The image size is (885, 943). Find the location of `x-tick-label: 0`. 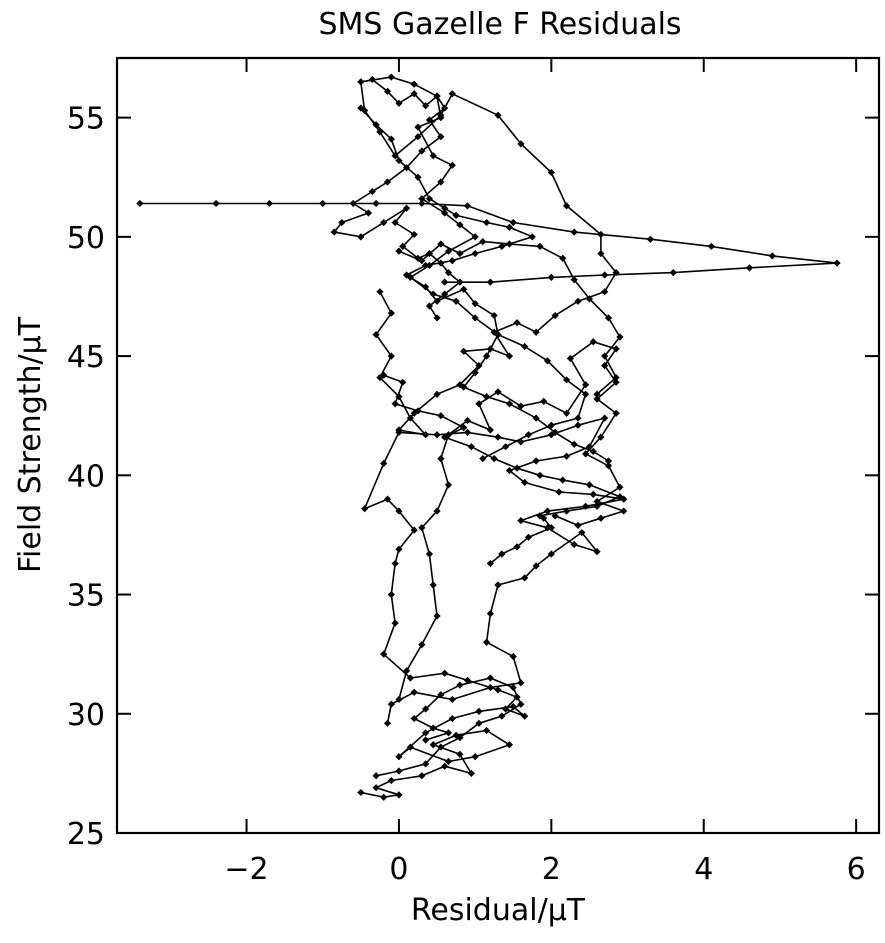

x-tick-label: 0 is located at coordinates (398, 869).